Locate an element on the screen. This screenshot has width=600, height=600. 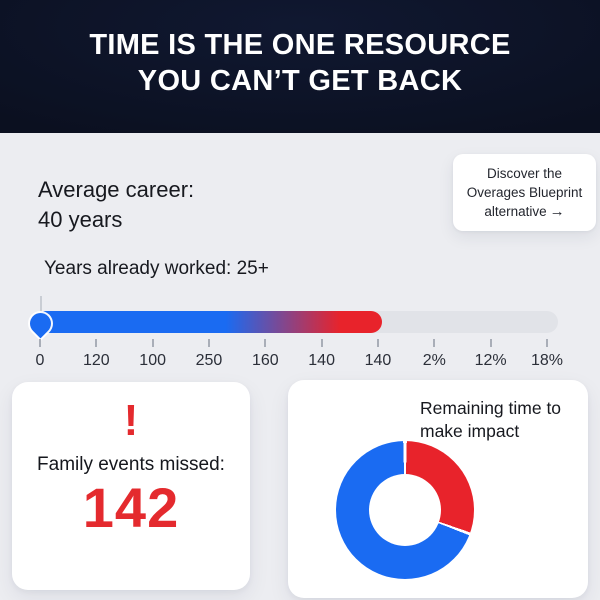
tick-label: 100 is located at coordinates (152, 360).